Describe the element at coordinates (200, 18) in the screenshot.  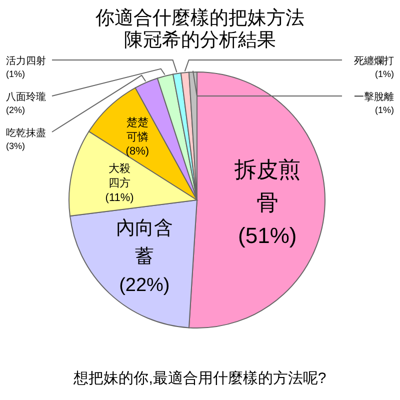
I see `title: 你適合什麼樣的把妹方法` at that location.